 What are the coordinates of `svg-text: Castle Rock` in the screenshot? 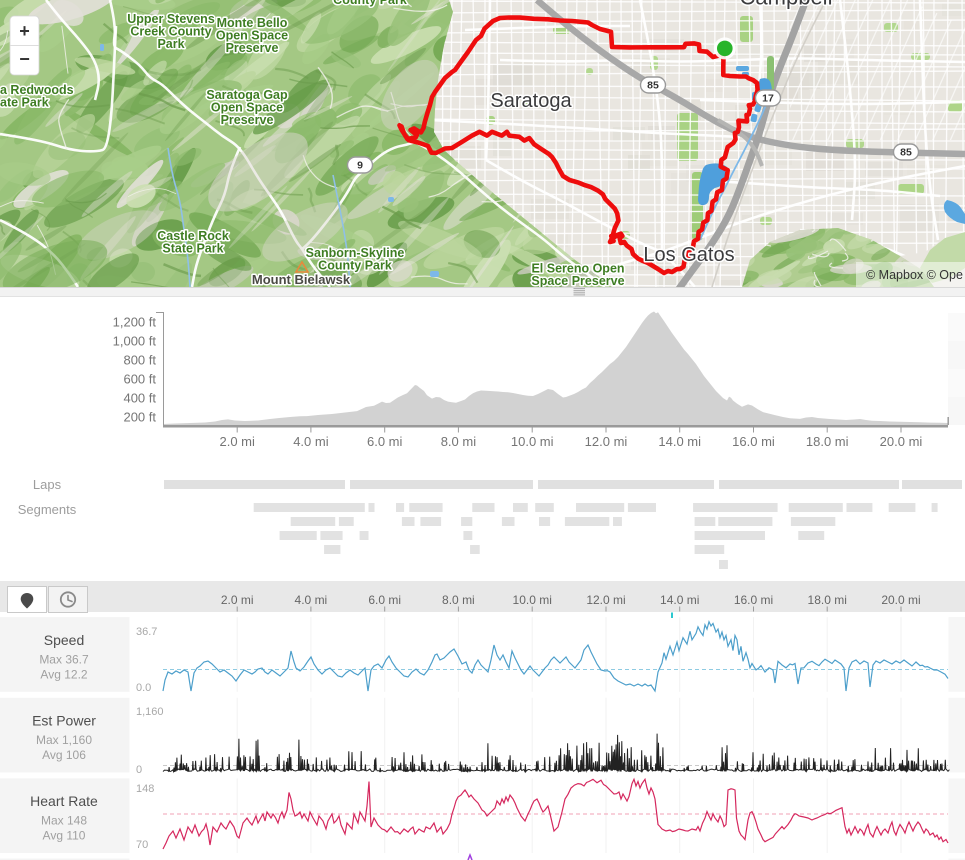 It's located at (193, 236).